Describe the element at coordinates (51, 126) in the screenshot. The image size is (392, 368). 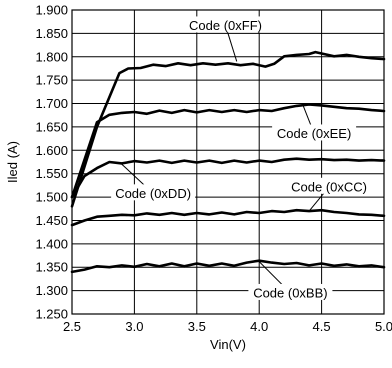
I see `y-tick-label: 1.650` at that location.